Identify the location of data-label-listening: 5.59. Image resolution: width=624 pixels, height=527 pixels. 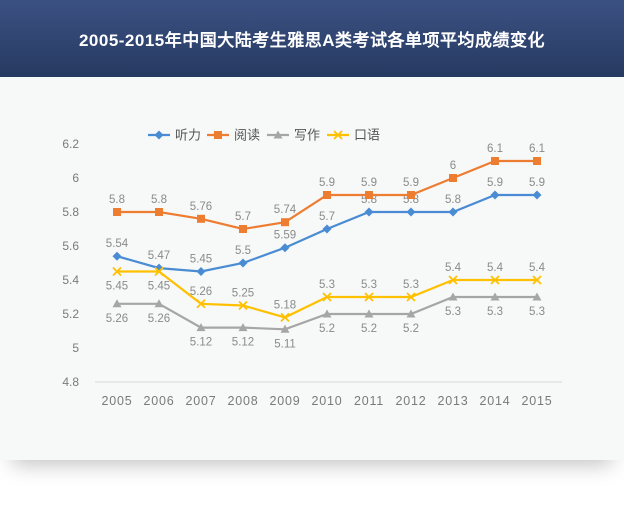
(285, 236).